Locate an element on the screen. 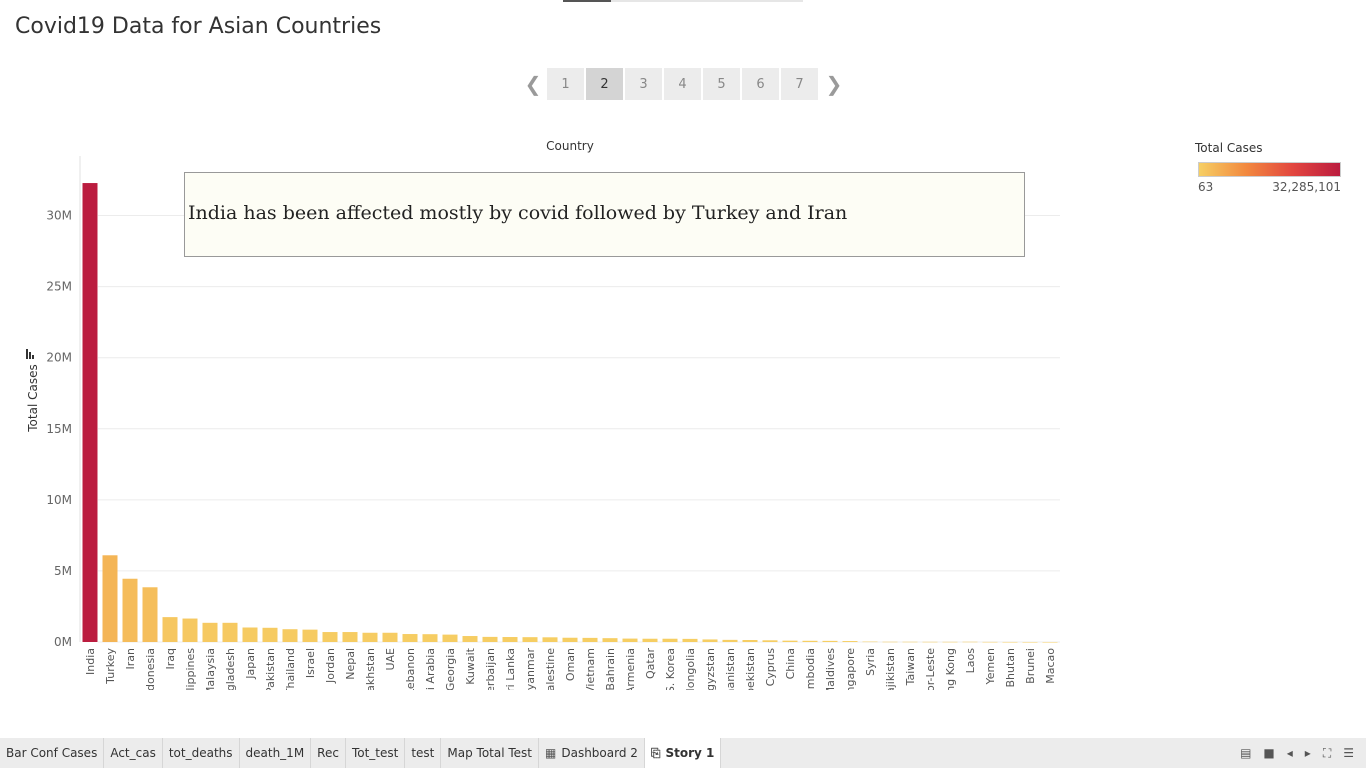 Image resolution: width=1366 pixels, height=768 pixels. story-point-5: 5 is located at coordinates (721, 84).